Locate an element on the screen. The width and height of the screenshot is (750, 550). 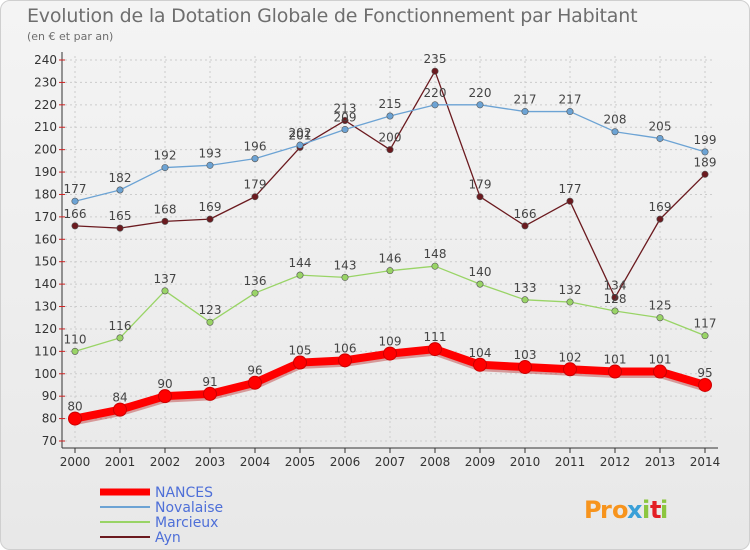
legend-label-ayn: Ayn is located at coordinates (168, 538).